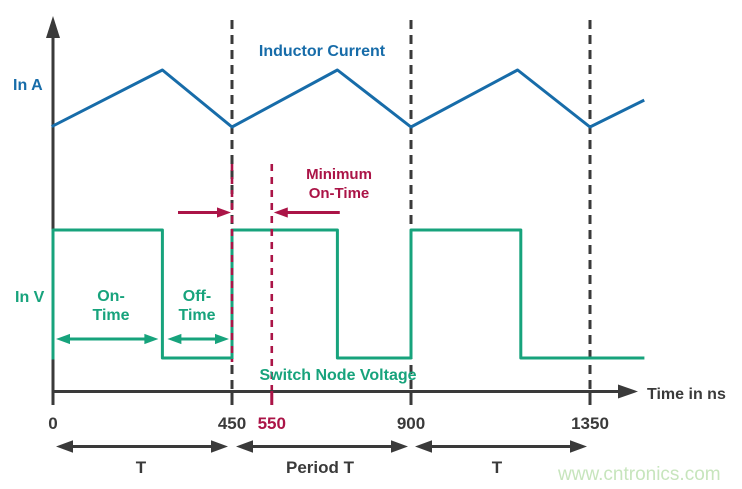 This screenshot has width=742, height=489. What do you see at coordinates (628, 391) in the screenshot?
I see `x-axis-arrow-icon` at bounding box center [628, 391].